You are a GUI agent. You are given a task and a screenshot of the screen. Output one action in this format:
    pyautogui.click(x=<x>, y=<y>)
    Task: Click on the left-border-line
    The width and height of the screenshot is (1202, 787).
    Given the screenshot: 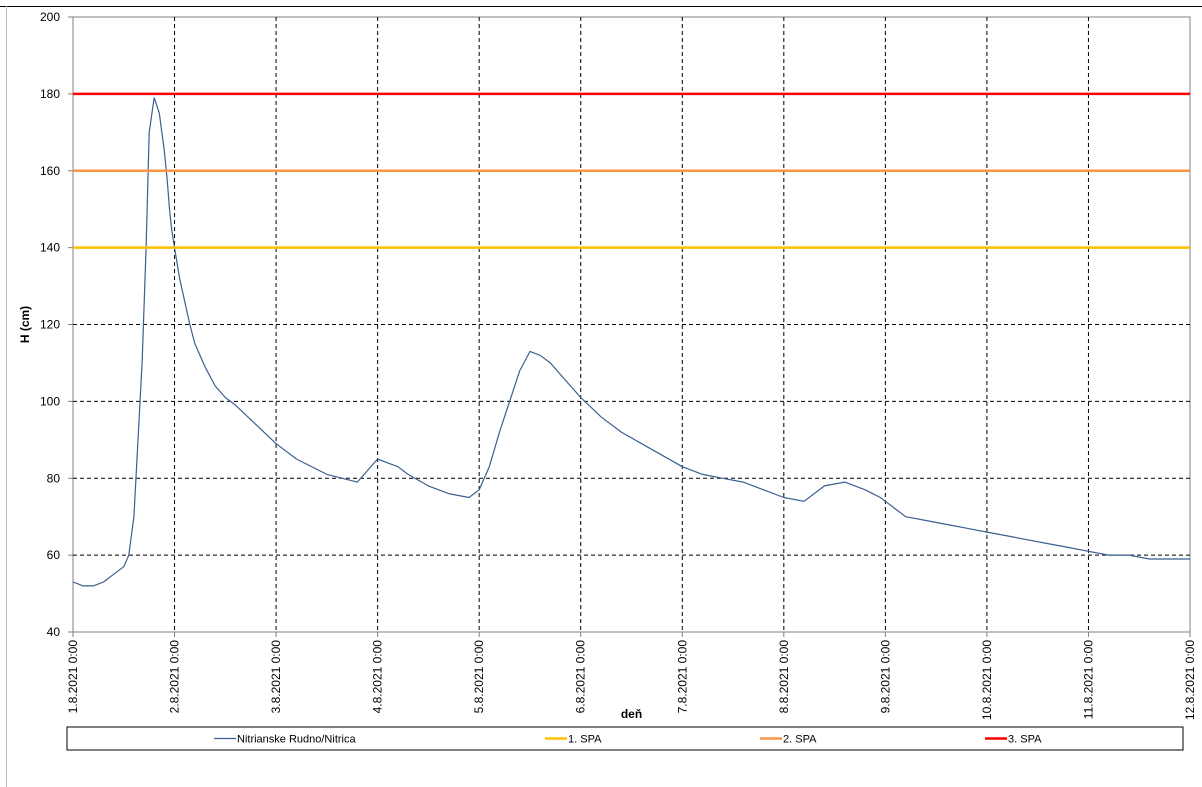 What is the action you would take?
    pyautogui.click(x=6, y=396)
    